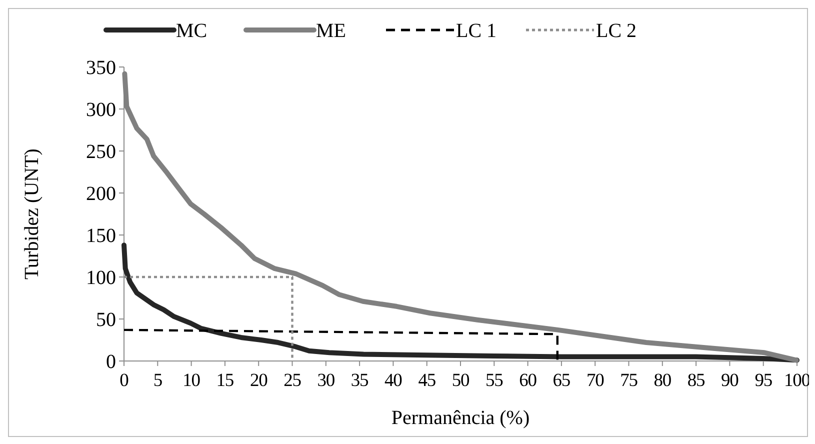 This screenshot has height=444, width=815. Describe the element at coordinates (763, 381) in the screenshot. I see `x-tick-label: 95` at that location.